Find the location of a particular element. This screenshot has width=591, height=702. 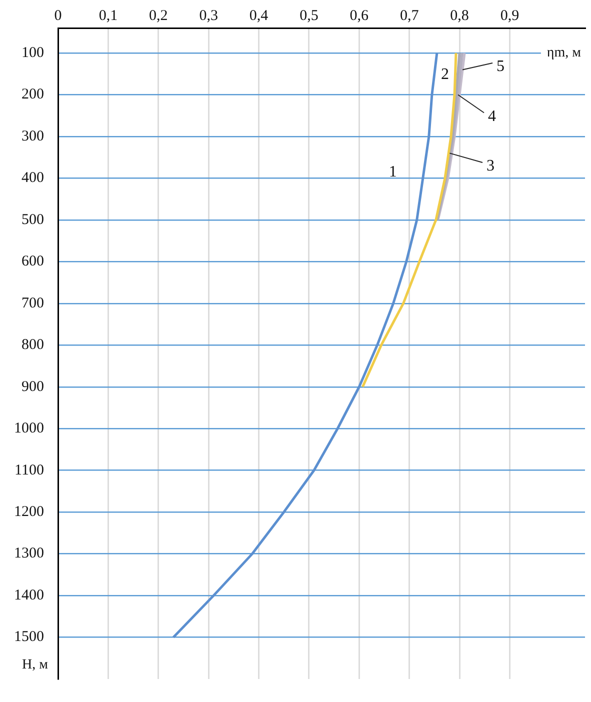

y-tick-label: 1000 is located at coordinates (29, 428).